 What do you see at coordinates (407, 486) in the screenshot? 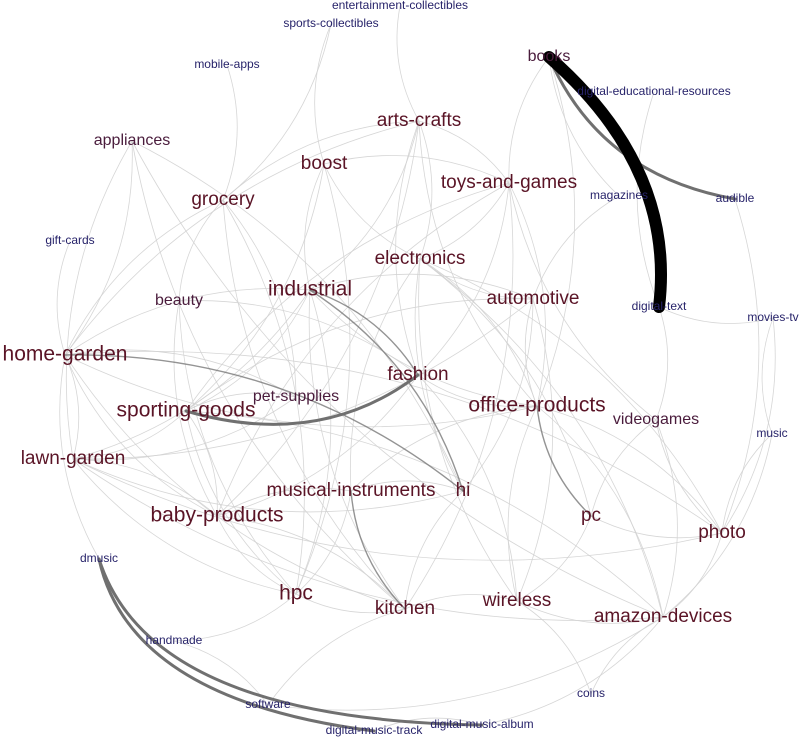
I see `edge-musical-instruments-hi` at bounding box center [407, 486].